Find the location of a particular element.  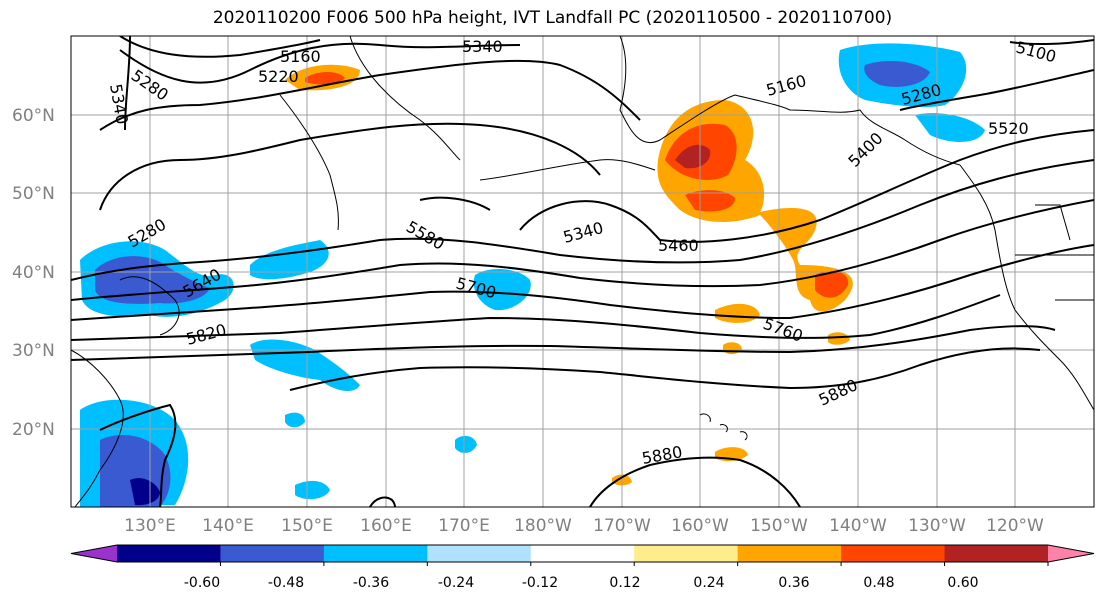

lon-label: 150°E is located at coordinates (307, 526).